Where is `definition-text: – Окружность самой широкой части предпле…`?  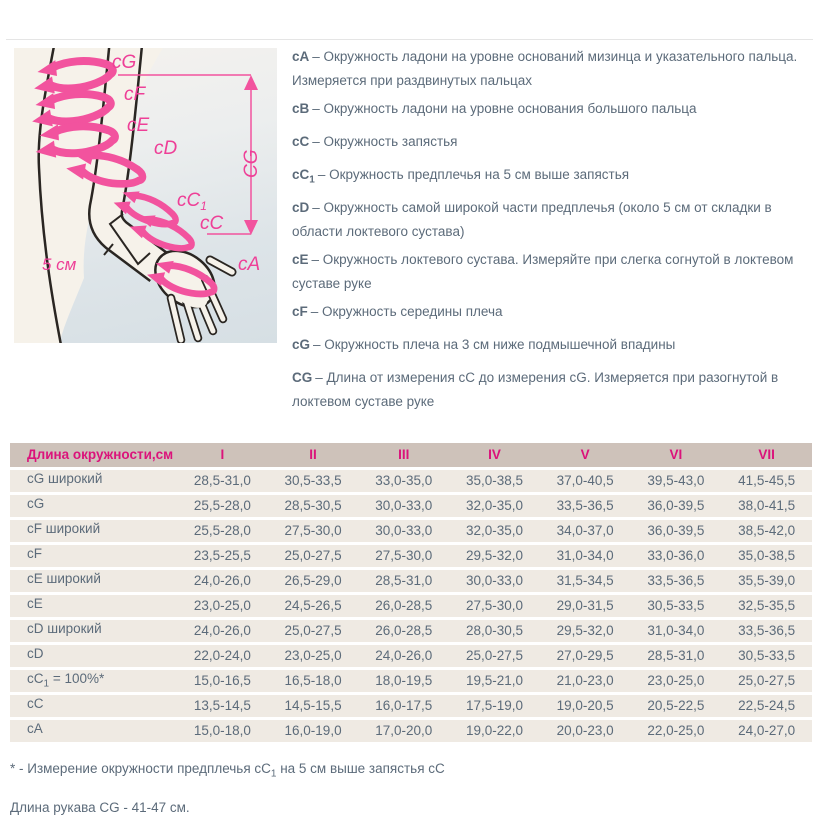
definition-text: – Окружность самой широкой части предпле… is located at coordinates (532, 220).